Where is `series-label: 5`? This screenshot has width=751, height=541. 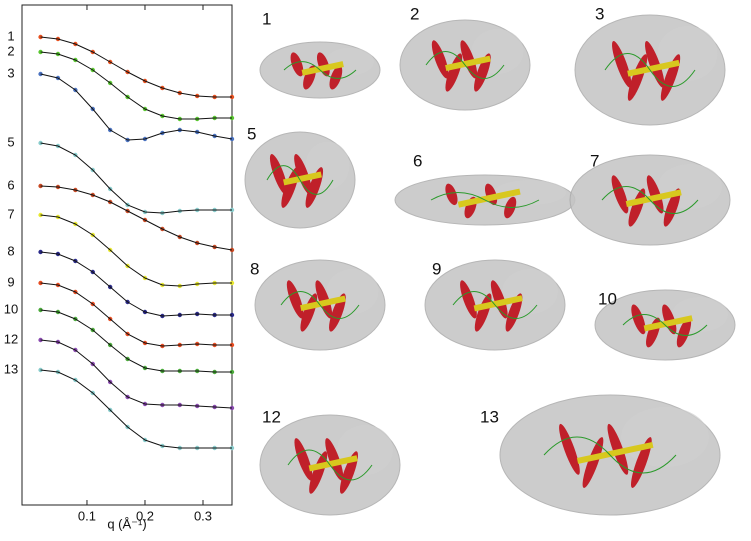
series-label: 5 is located at coordinates (10, 141).